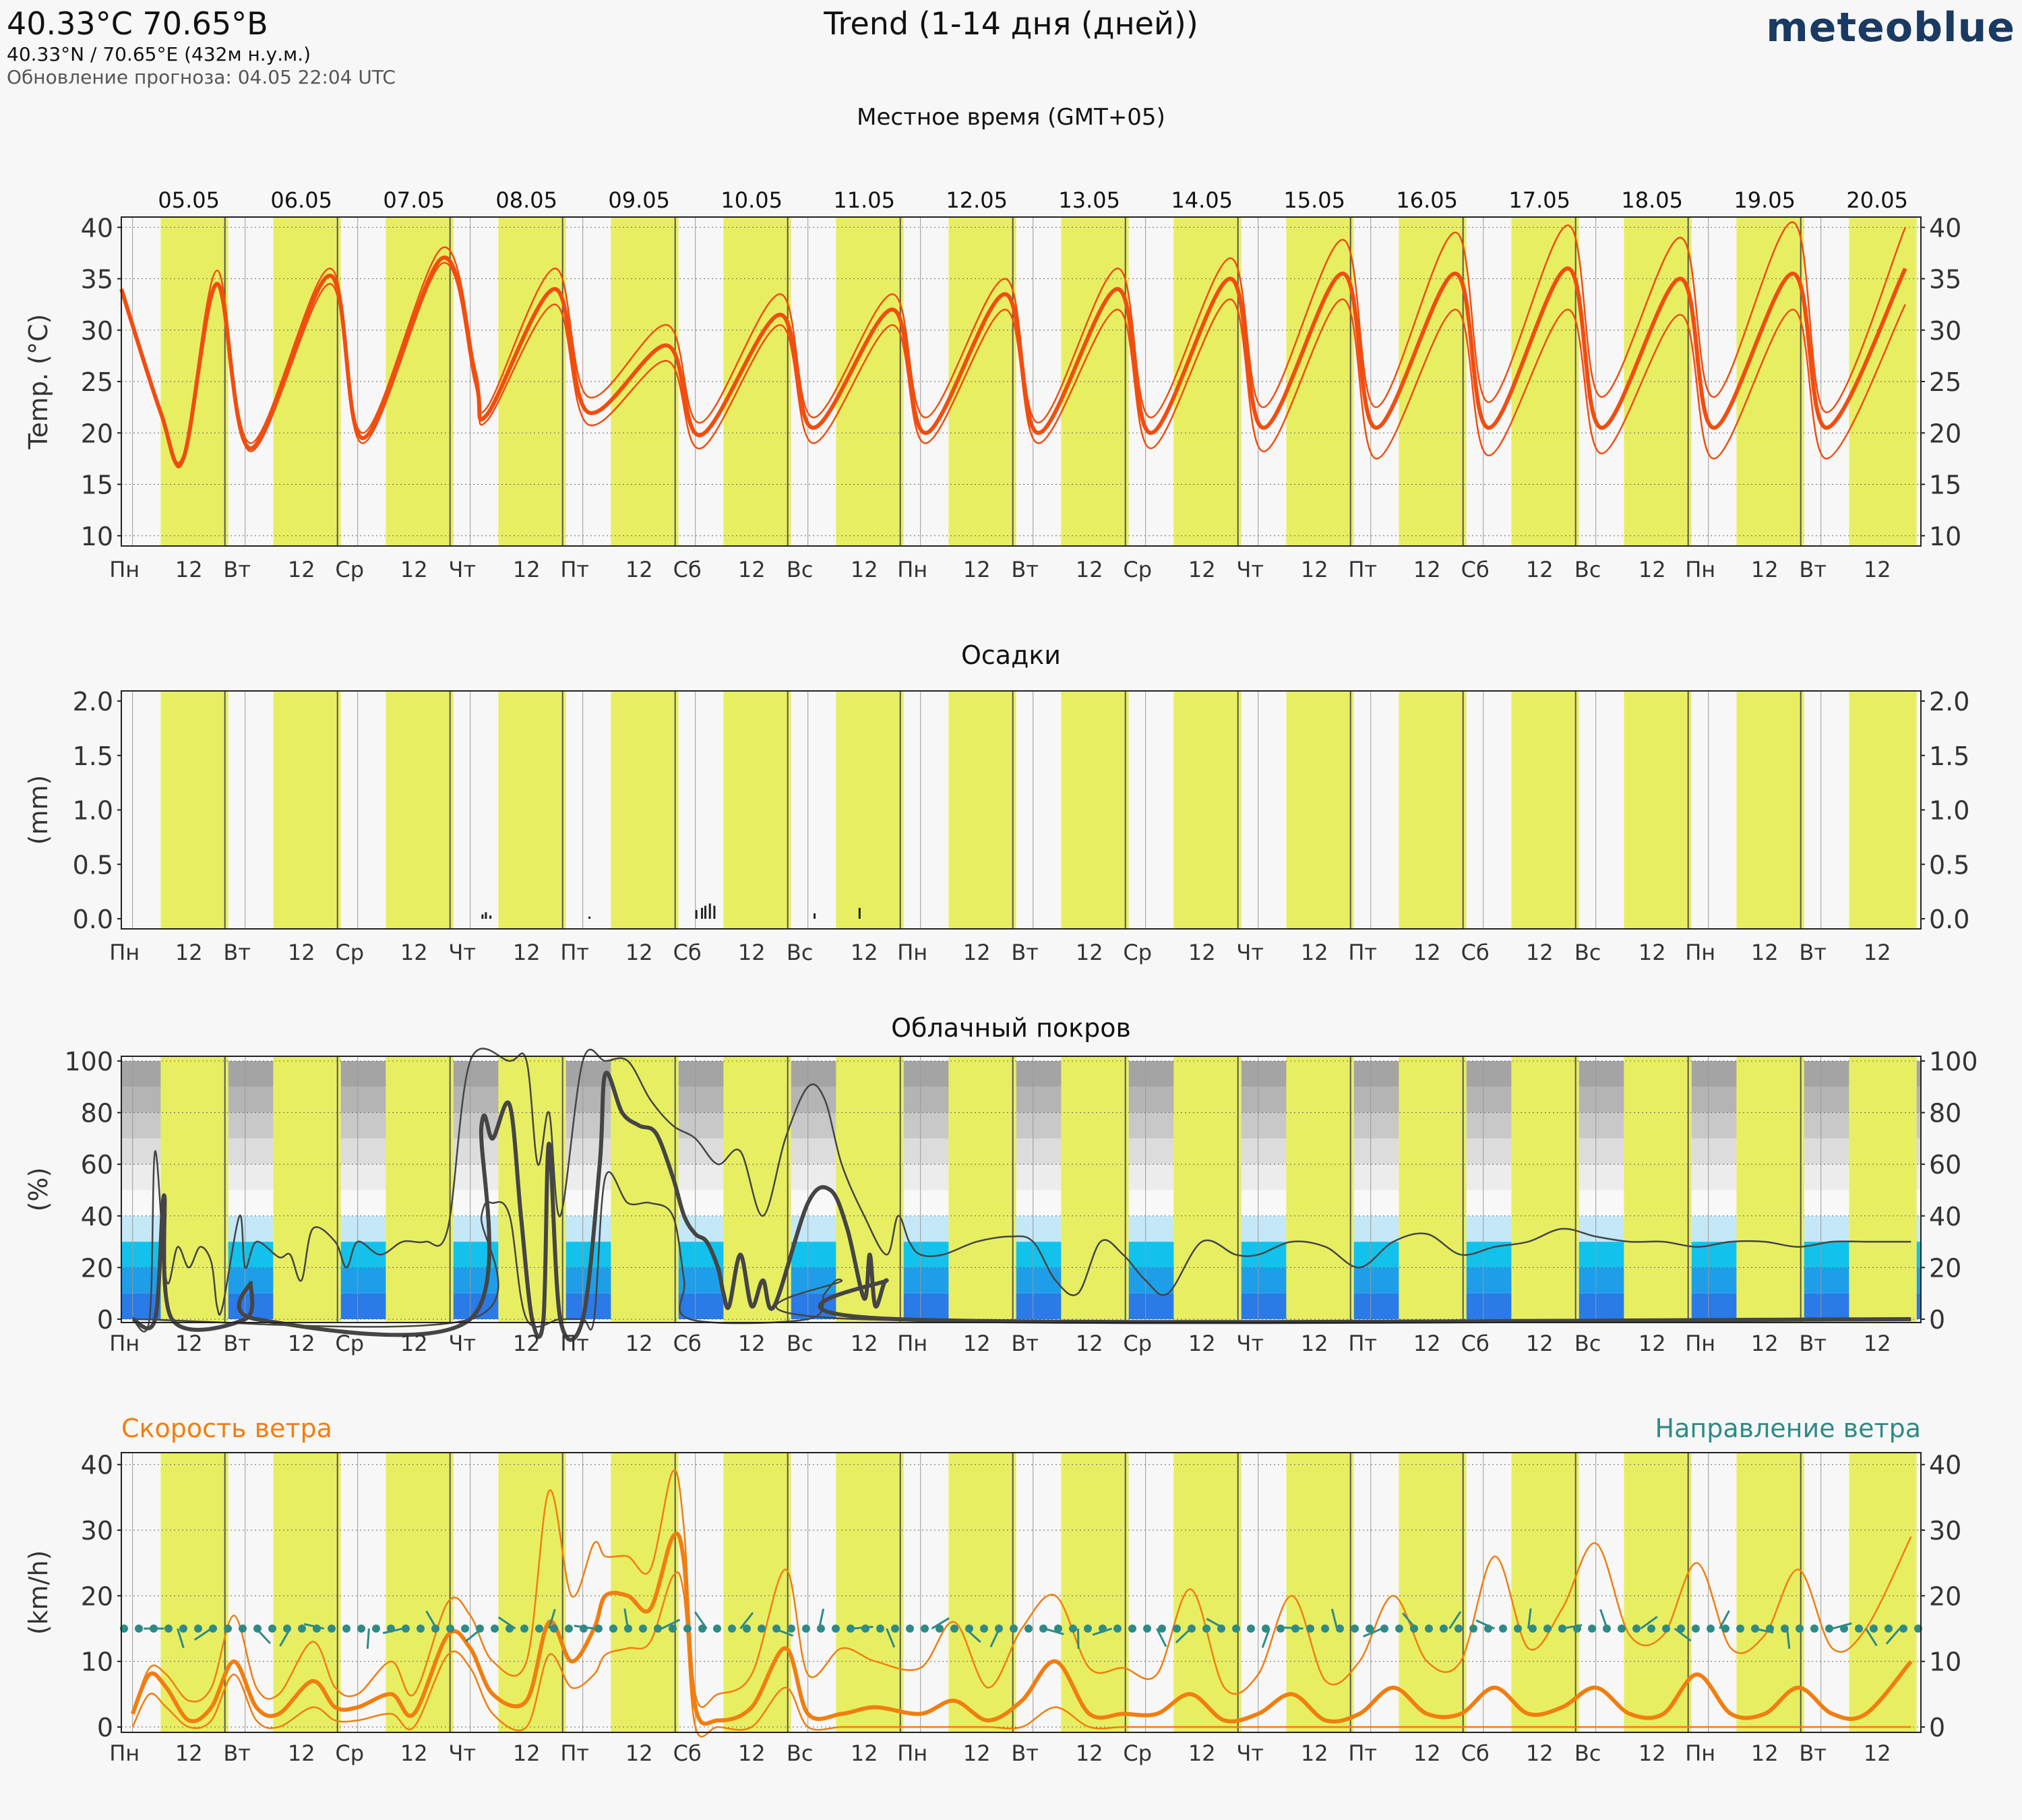 The image size is (2022, 1820). I want to click on y-tick-left: 30, so click(97, 1531).